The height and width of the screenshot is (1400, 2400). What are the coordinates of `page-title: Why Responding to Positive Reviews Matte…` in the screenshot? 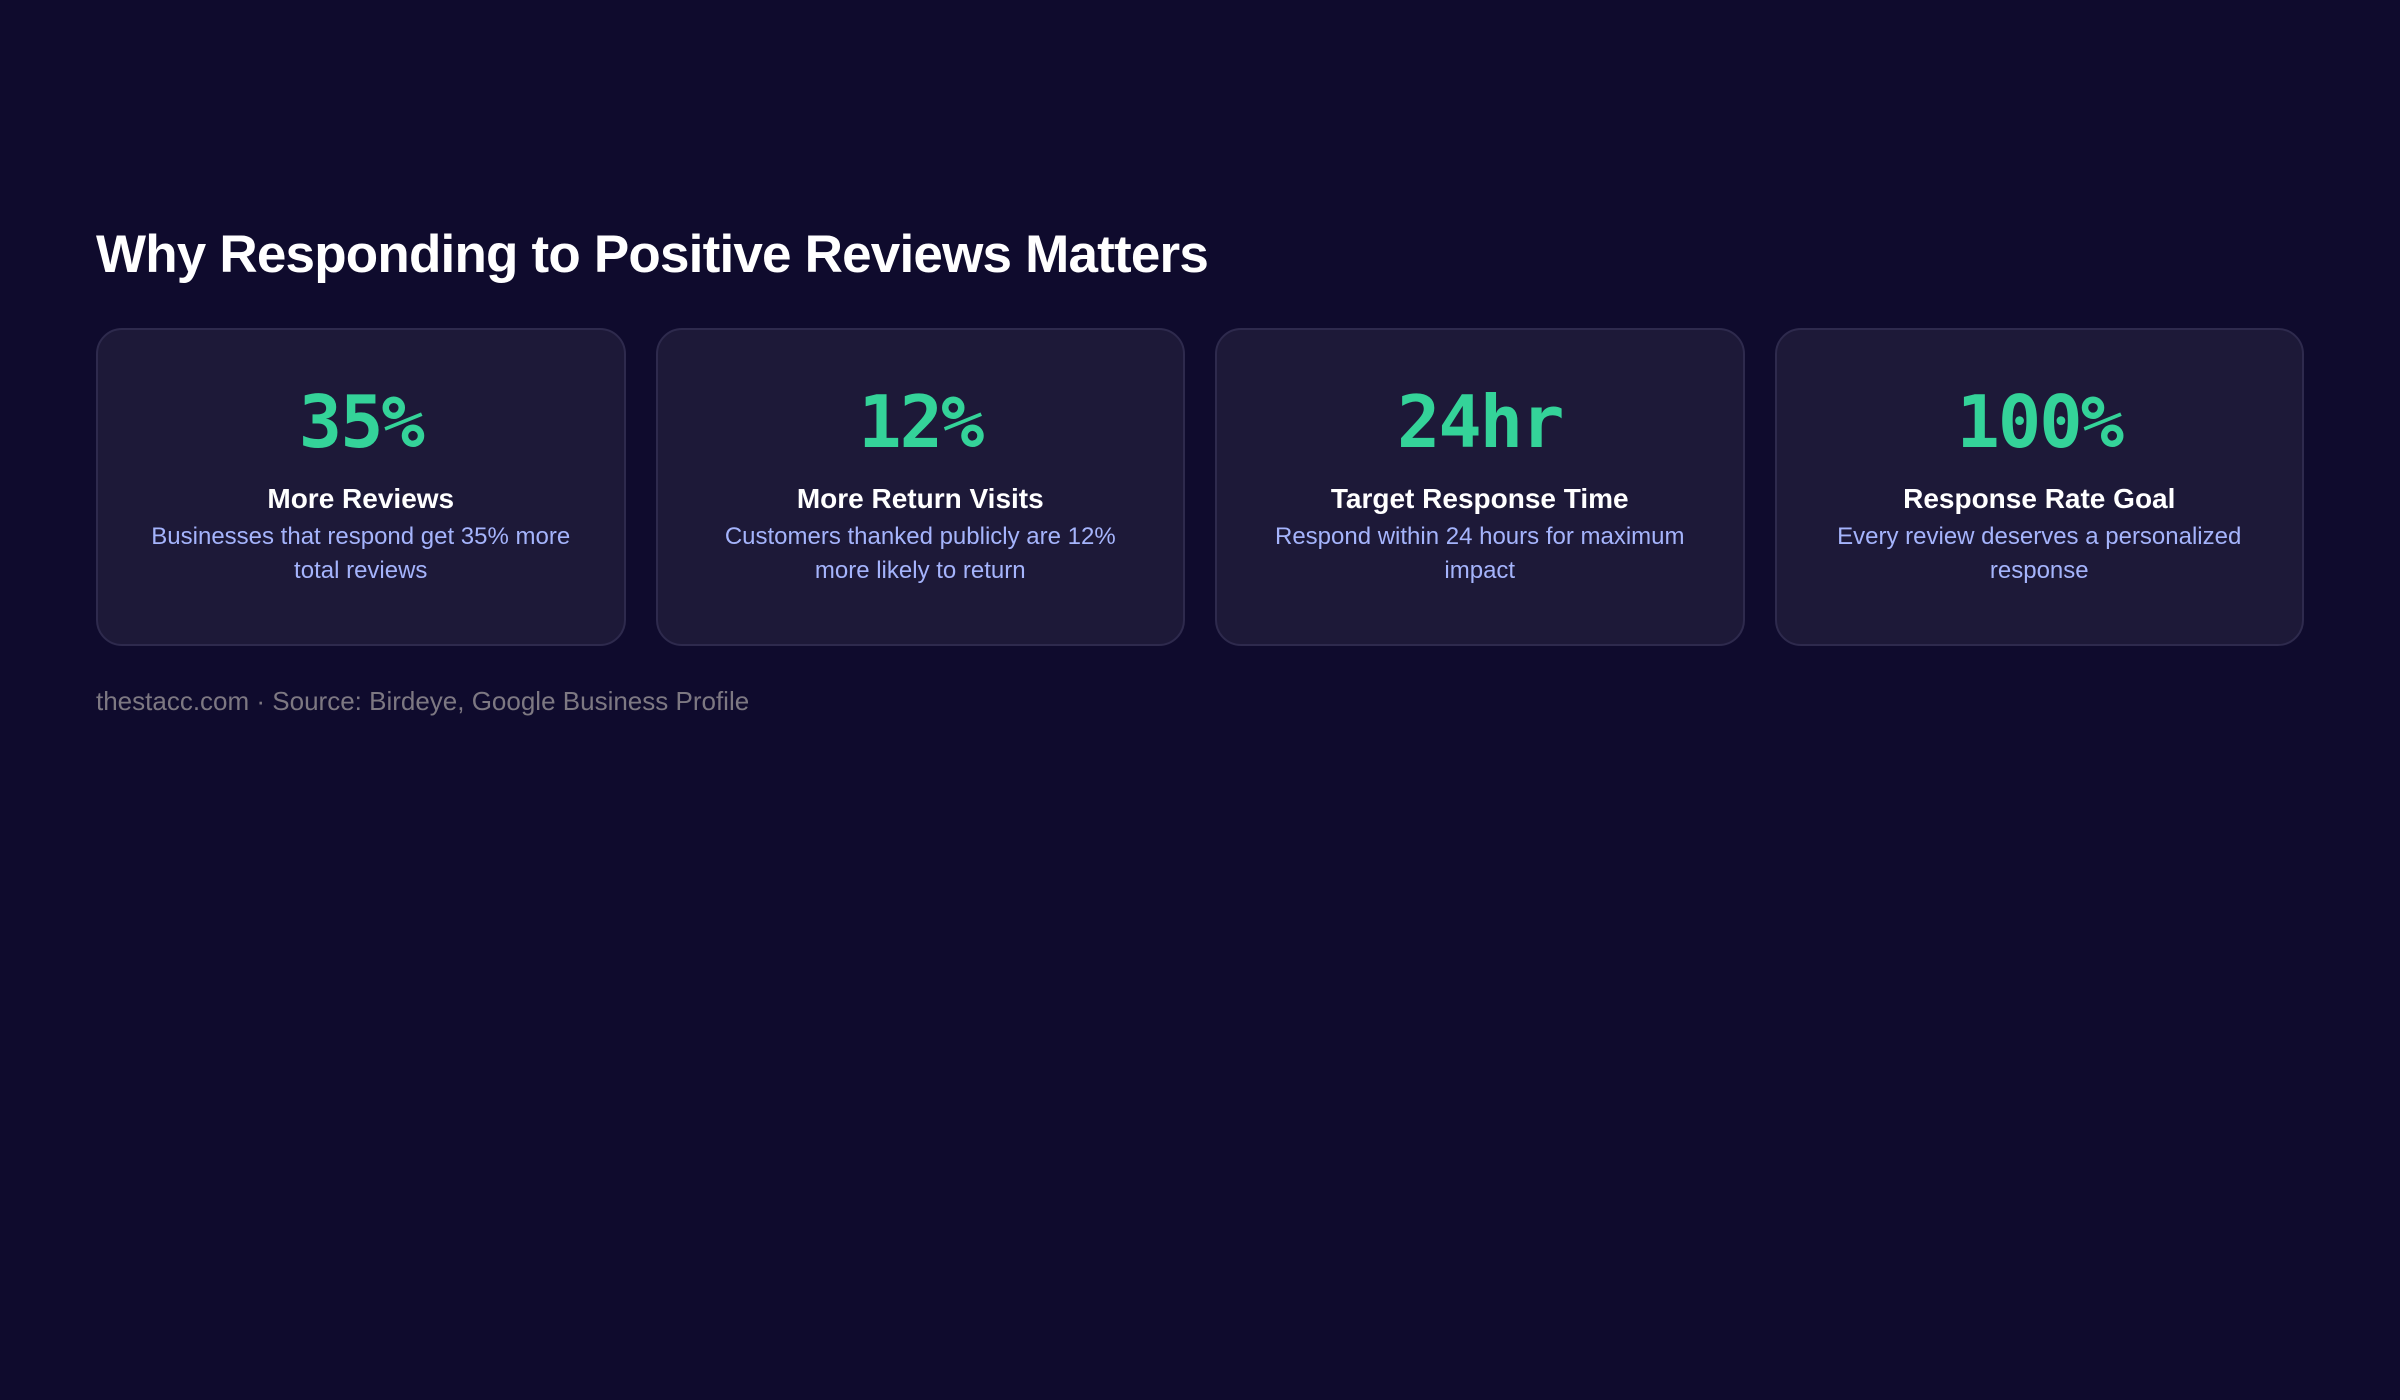 It's located at (652, 254).